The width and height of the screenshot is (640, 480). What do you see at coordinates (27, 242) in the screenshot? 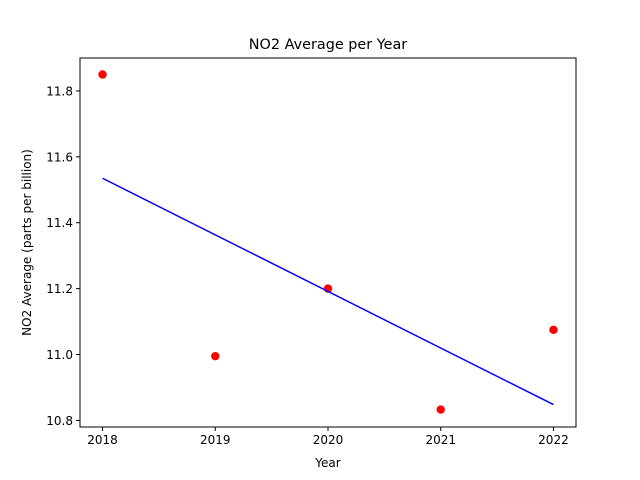
I see `y-axis-label: NO2 Average (parts per billion)` at bounding box center [27, 242].